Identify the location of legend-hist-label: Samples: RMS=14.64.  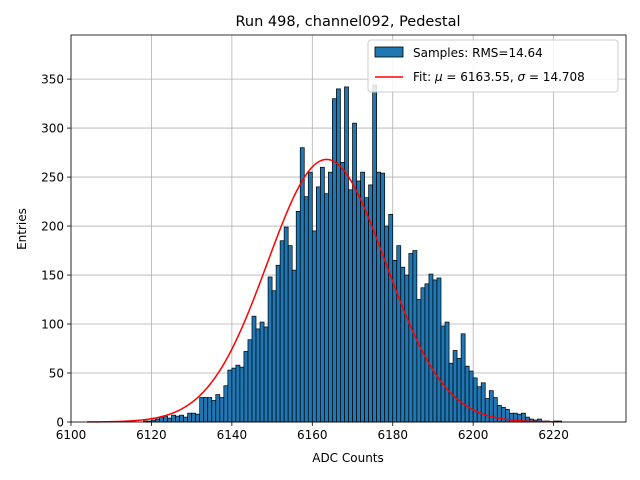
(478, 53).